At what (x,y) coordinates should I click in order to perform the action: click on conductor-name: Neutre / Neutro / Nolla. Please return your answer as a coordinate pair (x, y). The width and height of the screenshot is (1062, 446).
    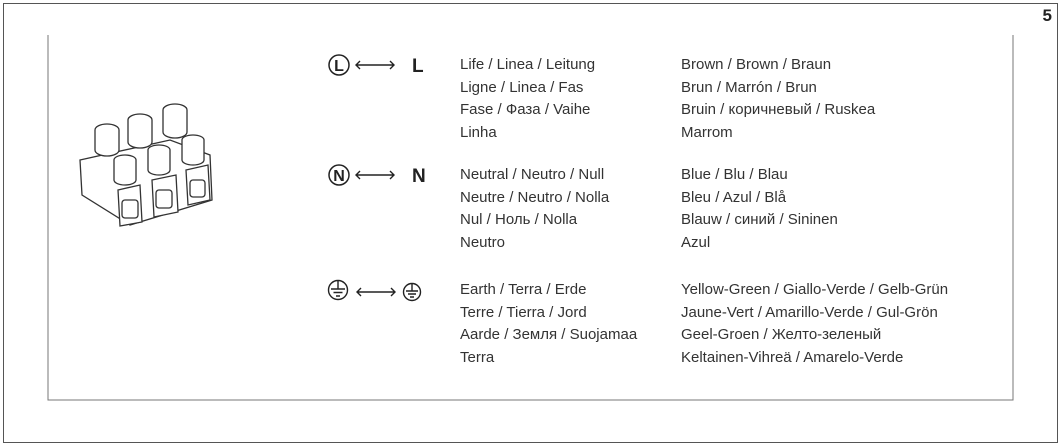
    Looking at the image, I should click on (535, 197).